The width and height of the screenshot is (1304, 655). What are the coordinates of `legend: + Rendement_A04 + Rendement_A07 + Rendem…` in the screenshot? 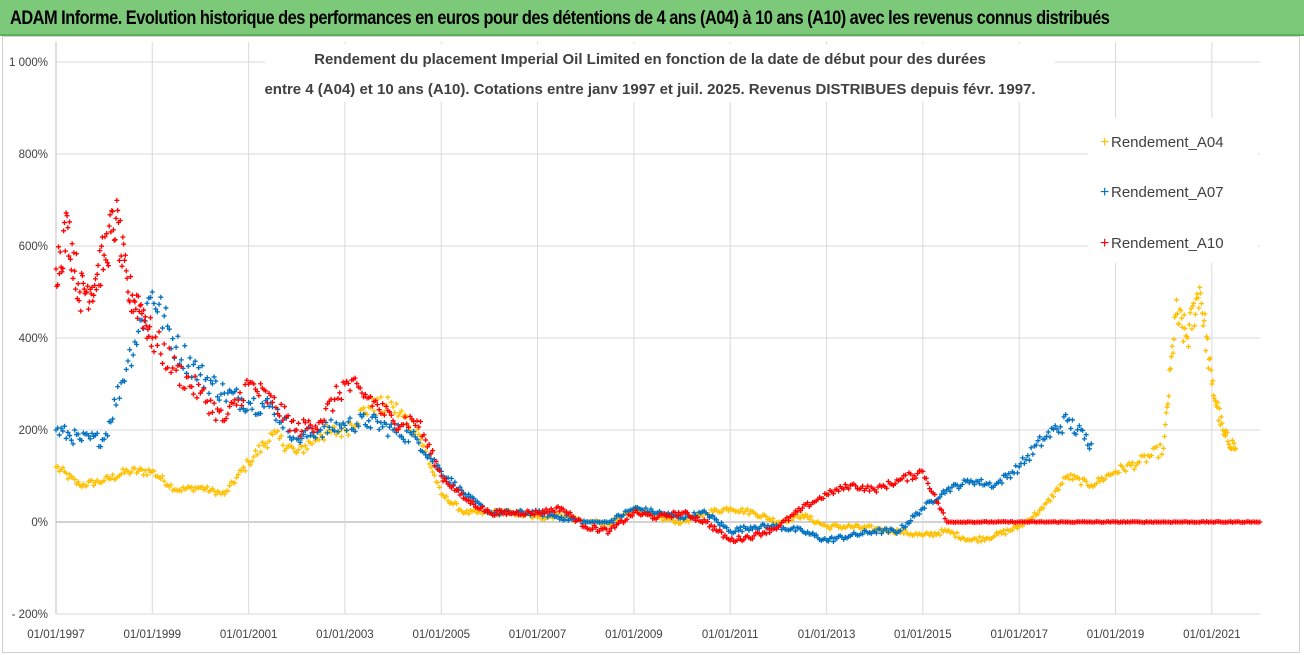 It's located at (1173, 190).